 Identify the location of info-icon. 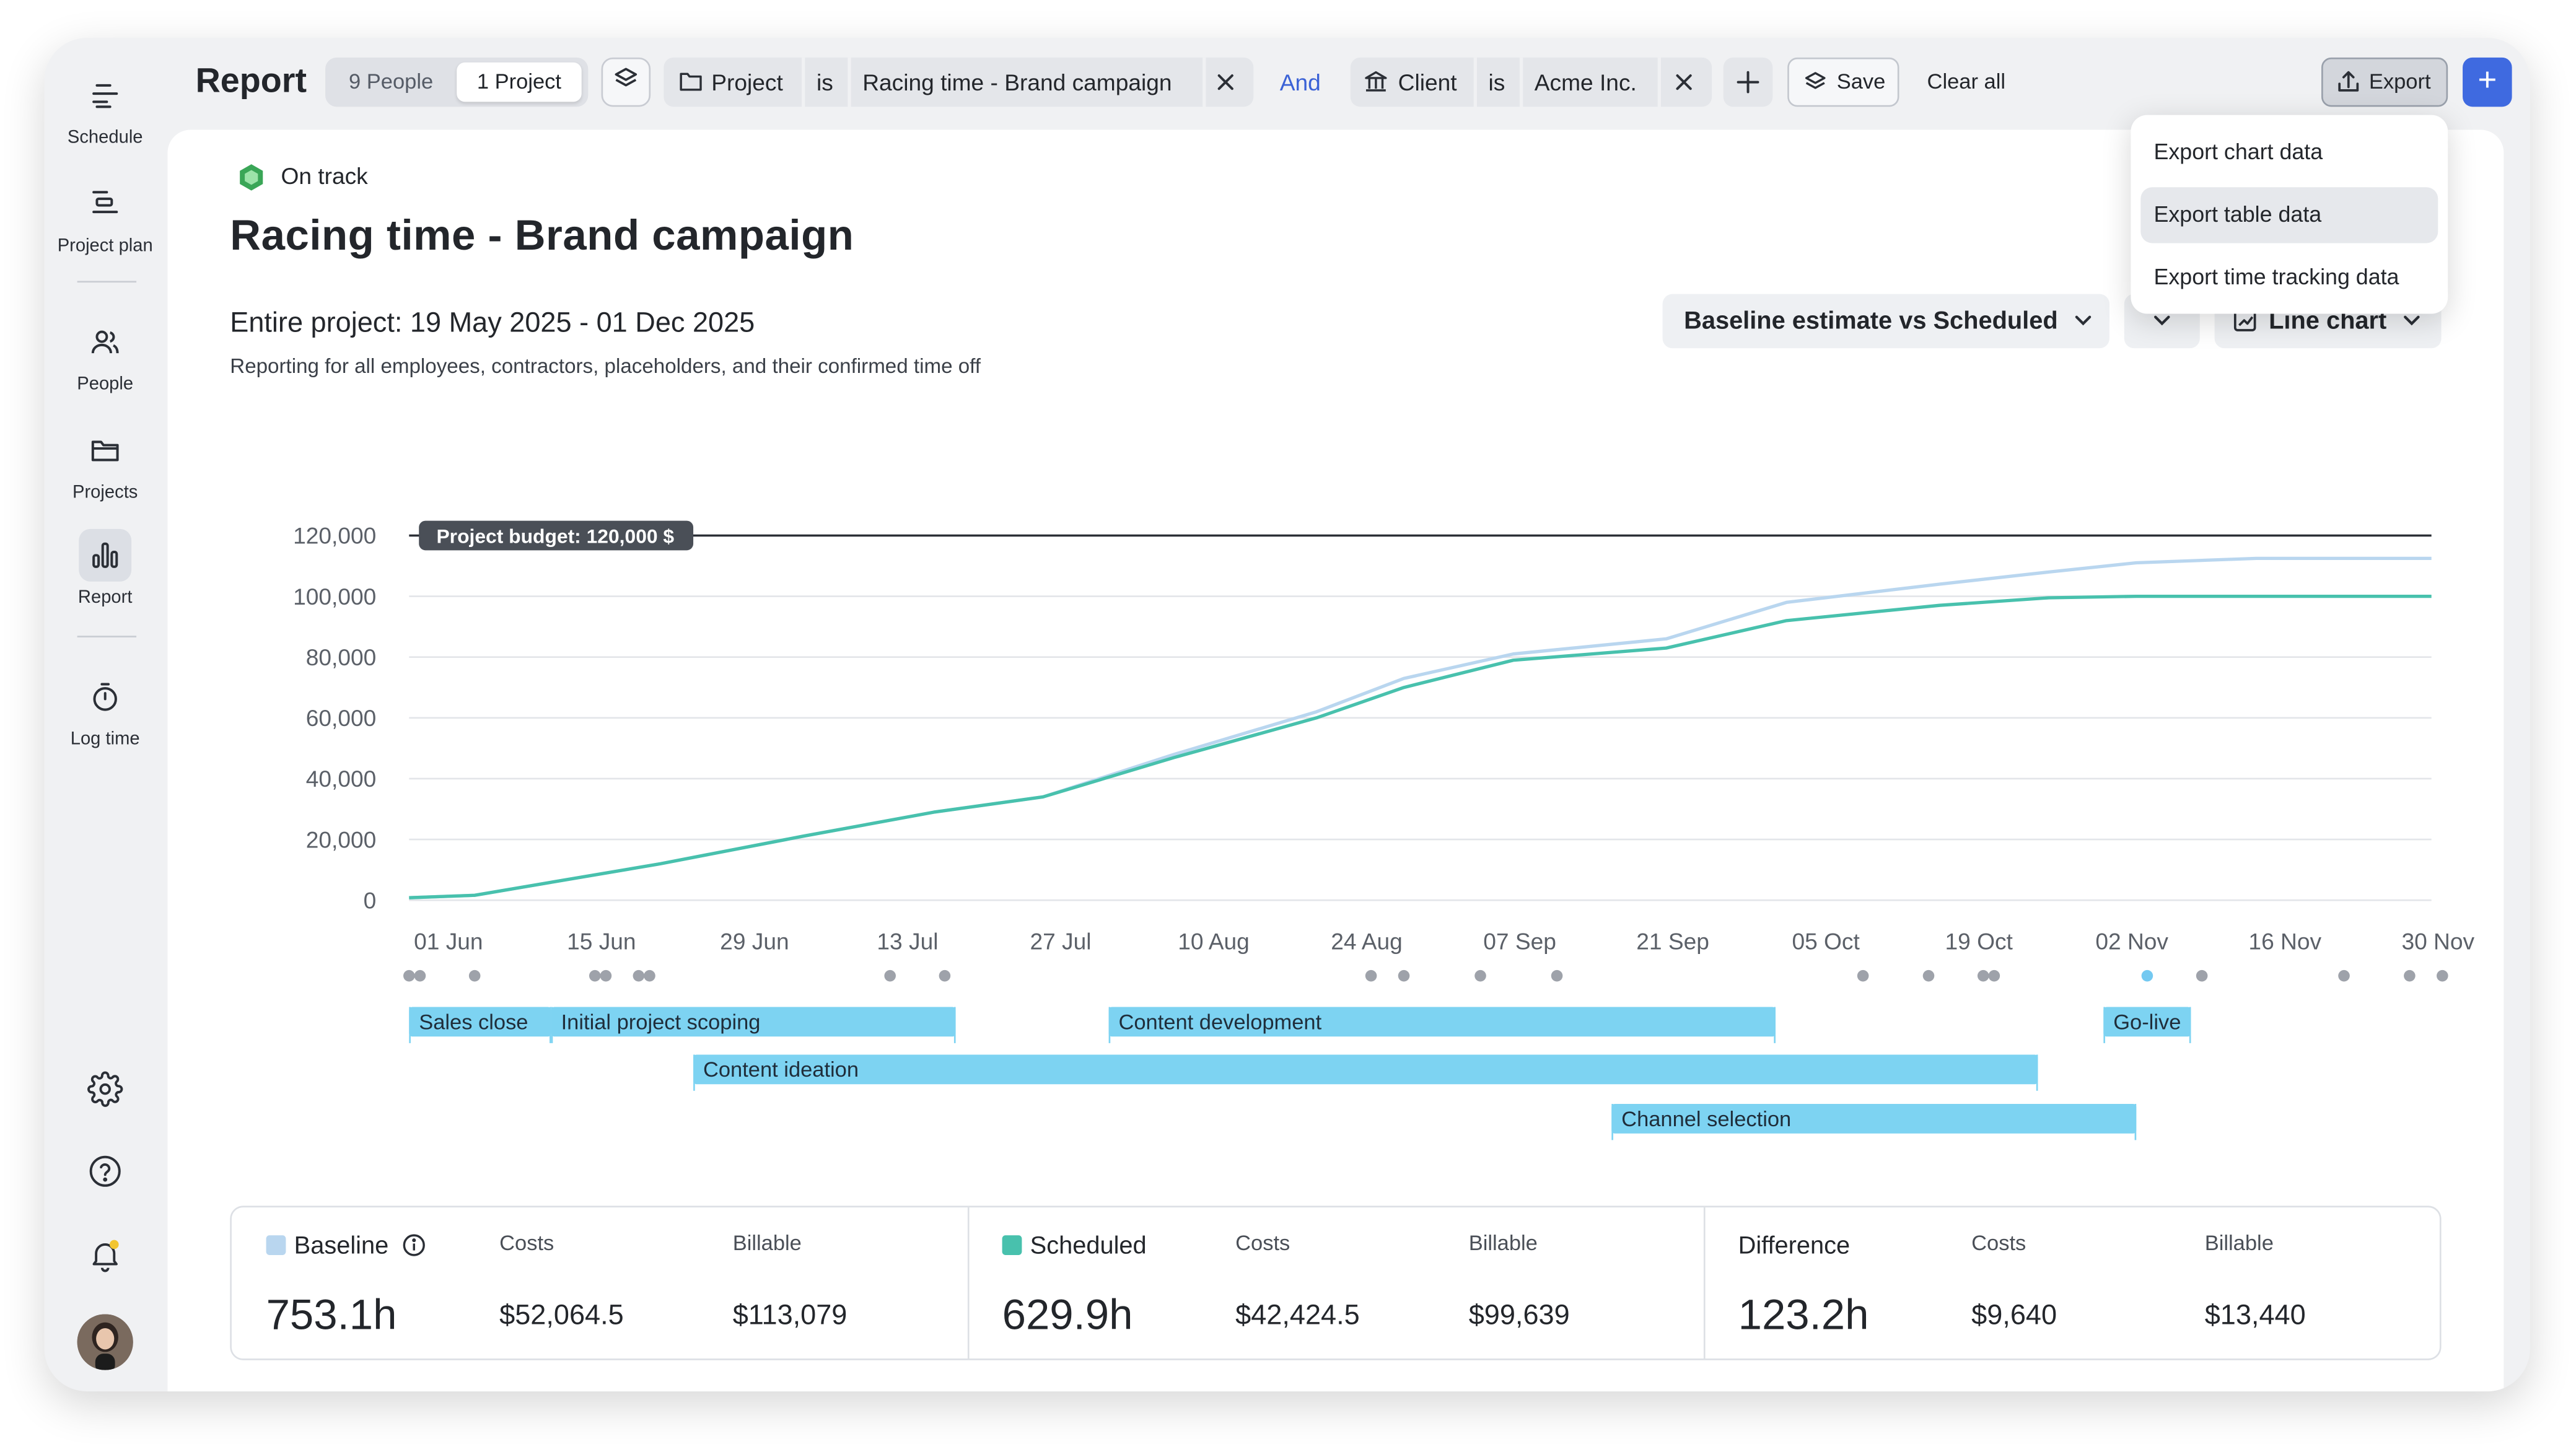
(413, 1249).